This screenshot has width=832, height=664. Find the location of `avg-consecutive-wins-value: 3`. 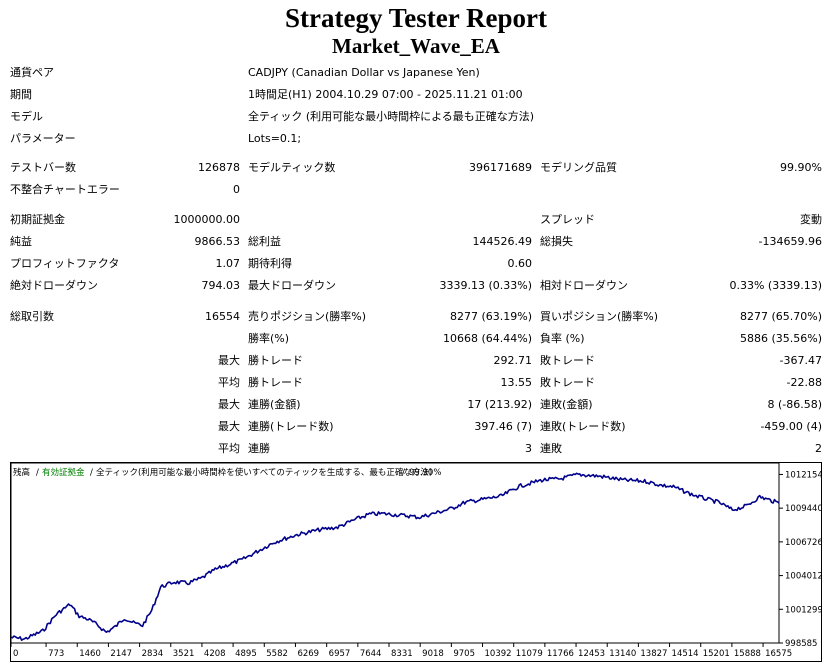

avg-consecutive-wins-value: 3 is located at coordinates (528, 448).